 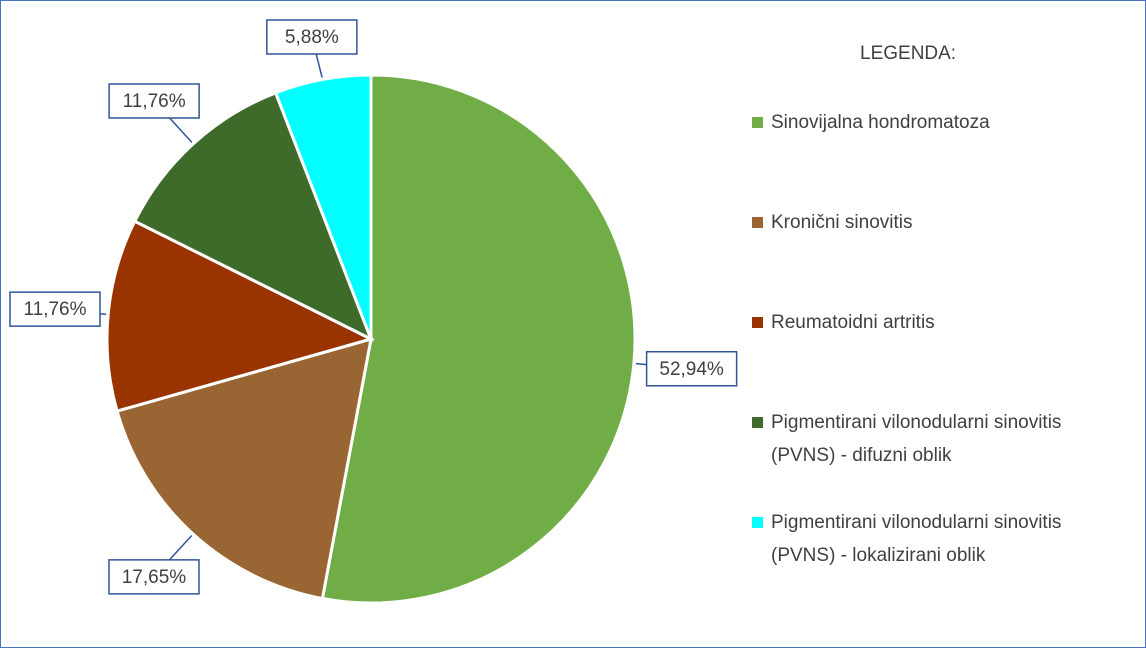 I want to click on legend-label: Reumatoidni artritis, so click(x=853, y=322).